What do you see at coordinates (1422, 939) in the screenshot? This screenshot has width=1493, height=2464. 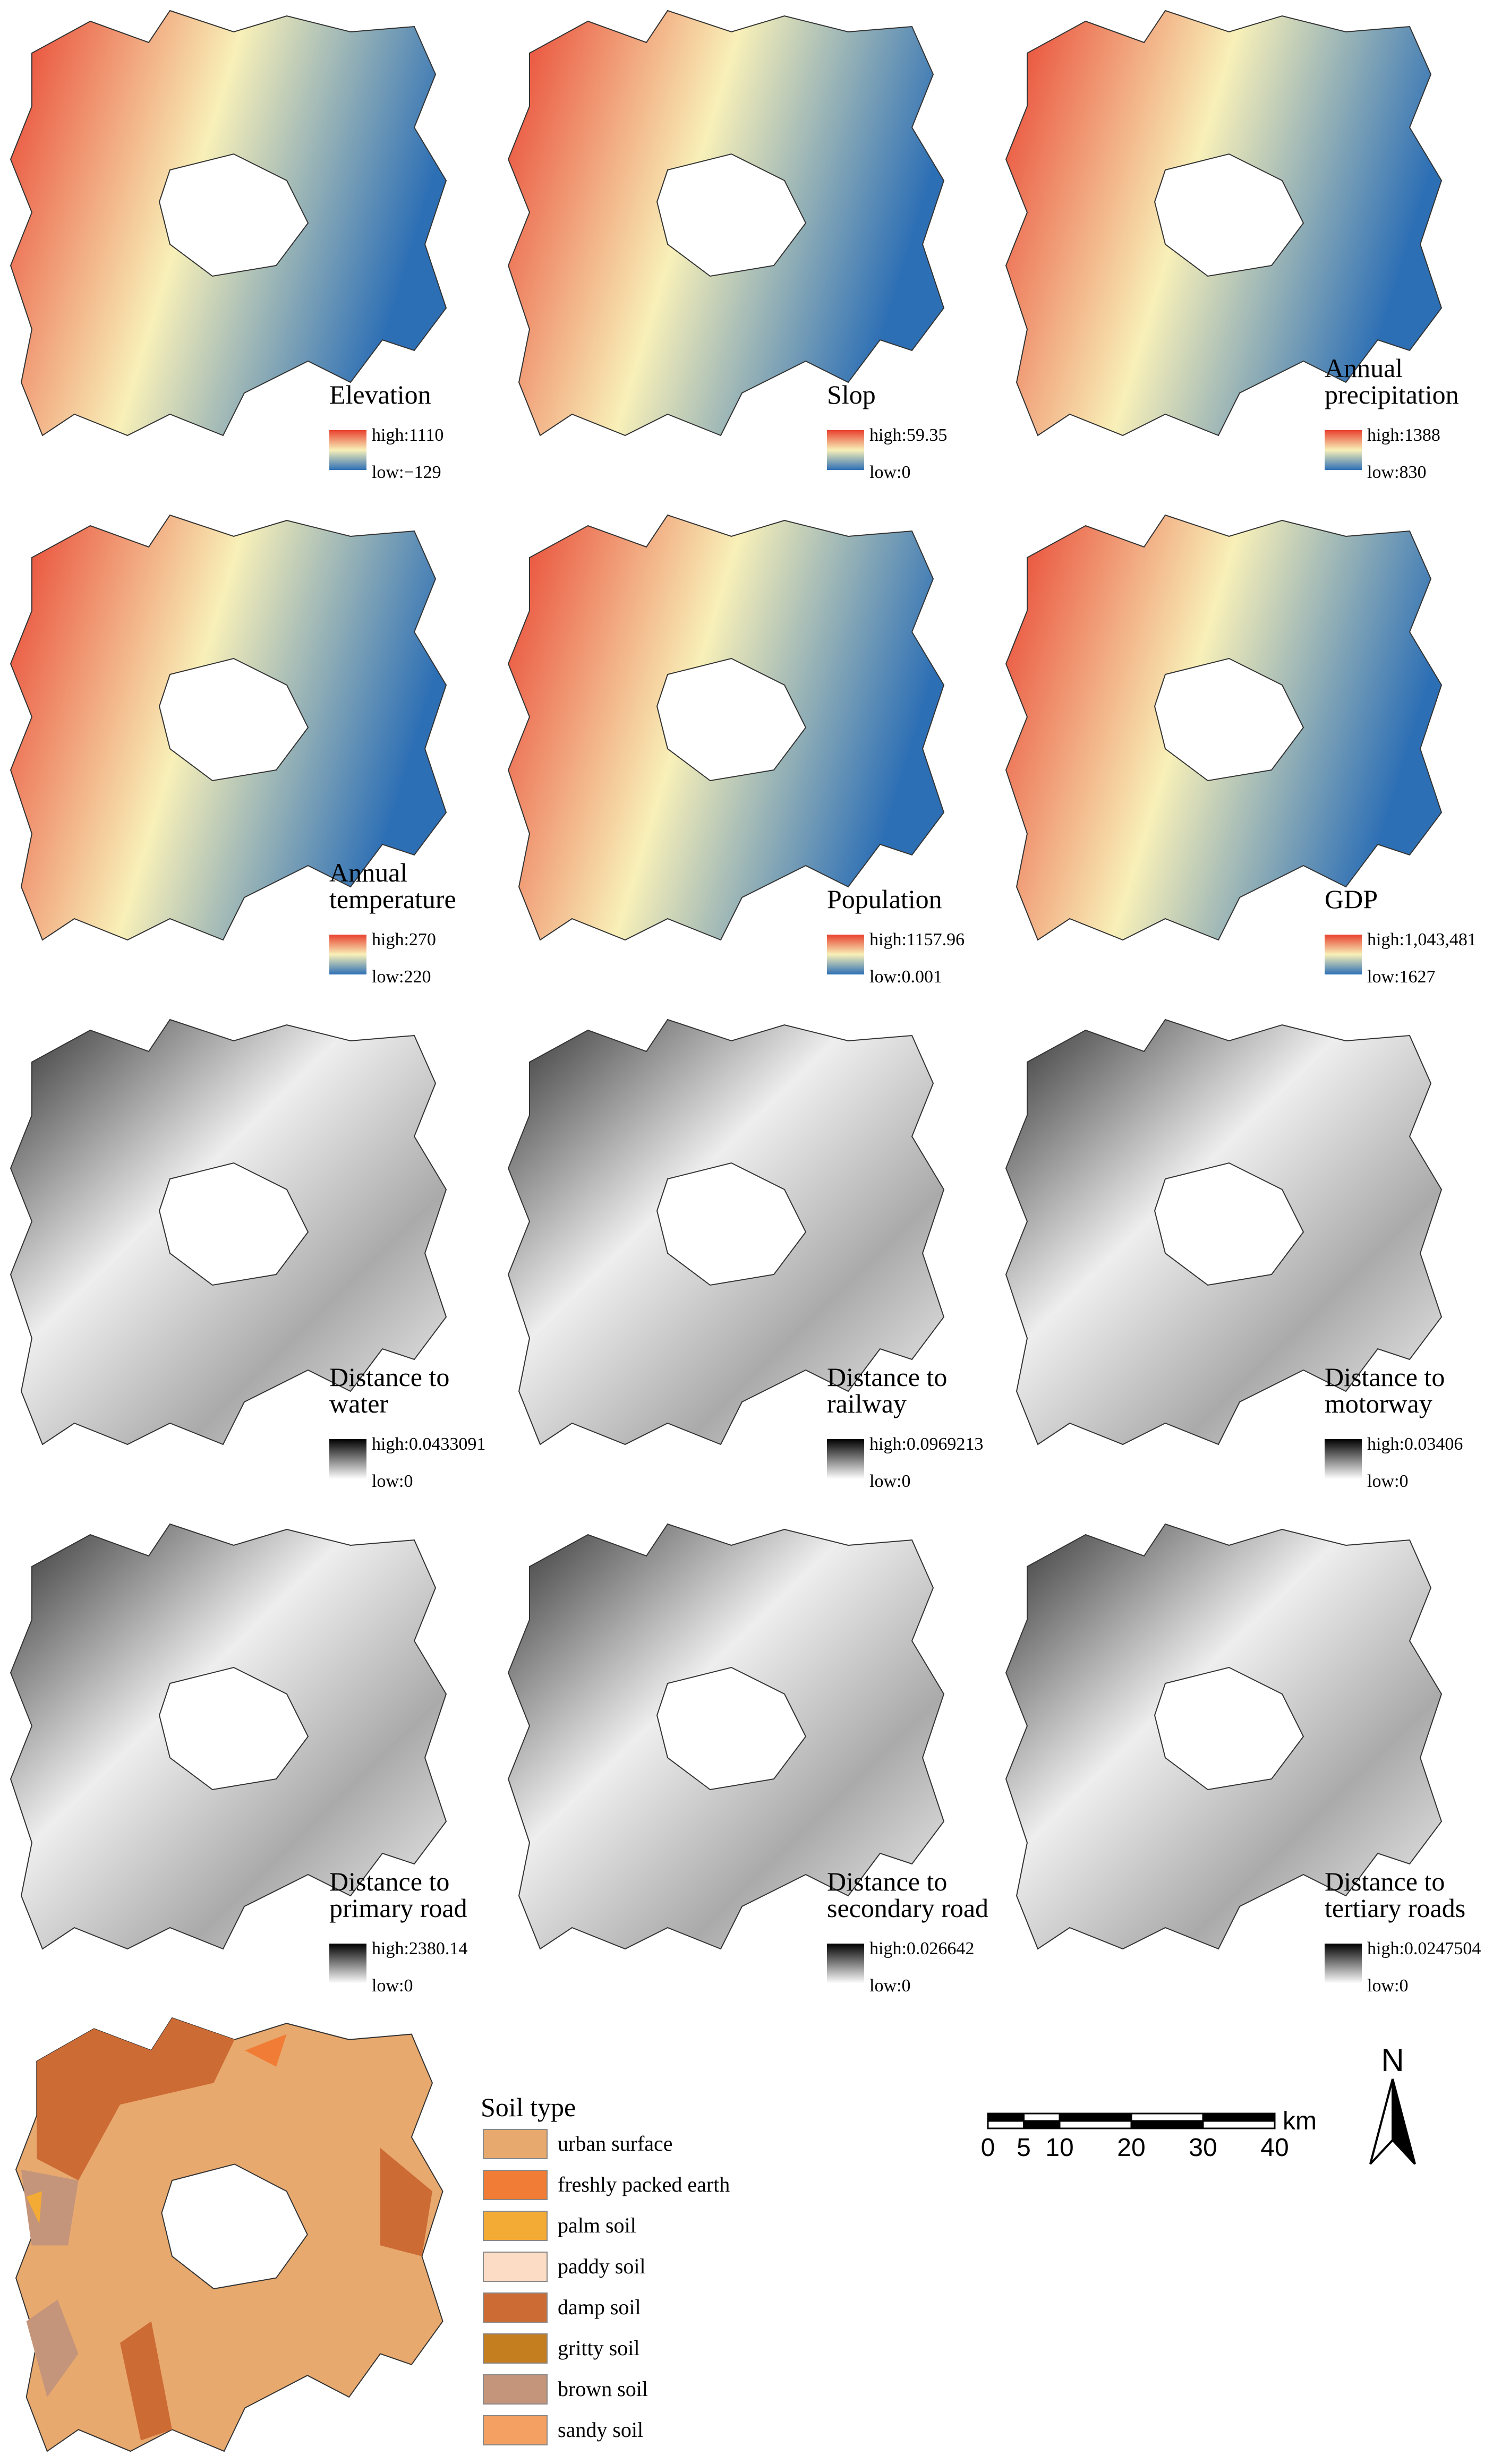 I see `legend-high: high:1,043,481` at bounding box center [1422, 939].